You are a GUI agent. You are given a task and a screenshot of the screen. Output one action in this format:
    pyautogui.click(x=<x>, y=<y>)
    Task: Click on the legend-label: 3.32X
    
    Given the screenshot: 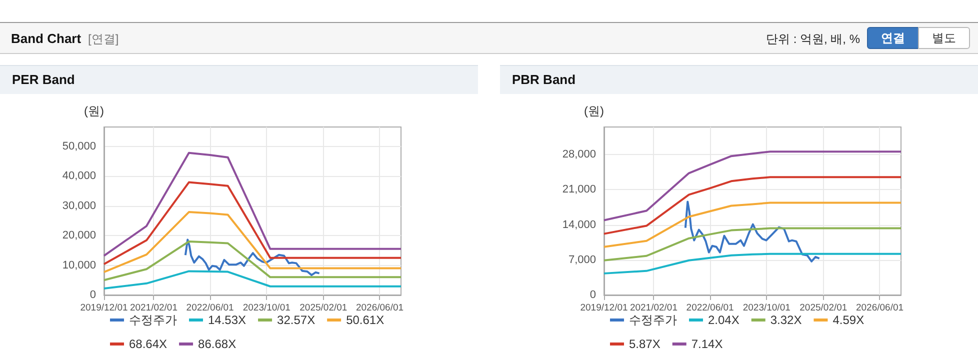 What is the action you would take?
    pyautogui.click(x=786, y=320)
    